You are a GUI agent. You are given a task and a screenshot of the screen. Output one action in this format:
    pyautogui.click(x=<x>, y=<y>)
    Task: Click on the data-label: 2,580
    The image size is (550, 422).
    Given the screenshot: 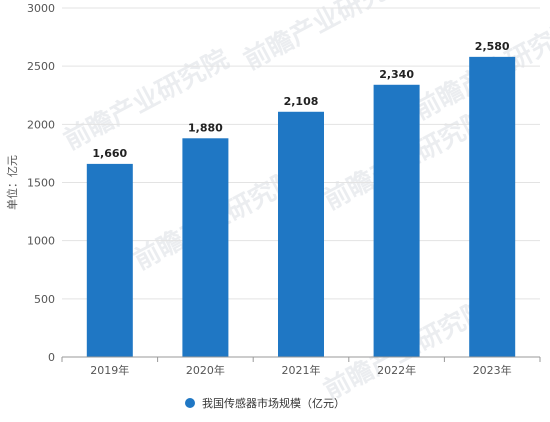 What is the action you would take?
    pyautogui.click(x=492, y=46)
    